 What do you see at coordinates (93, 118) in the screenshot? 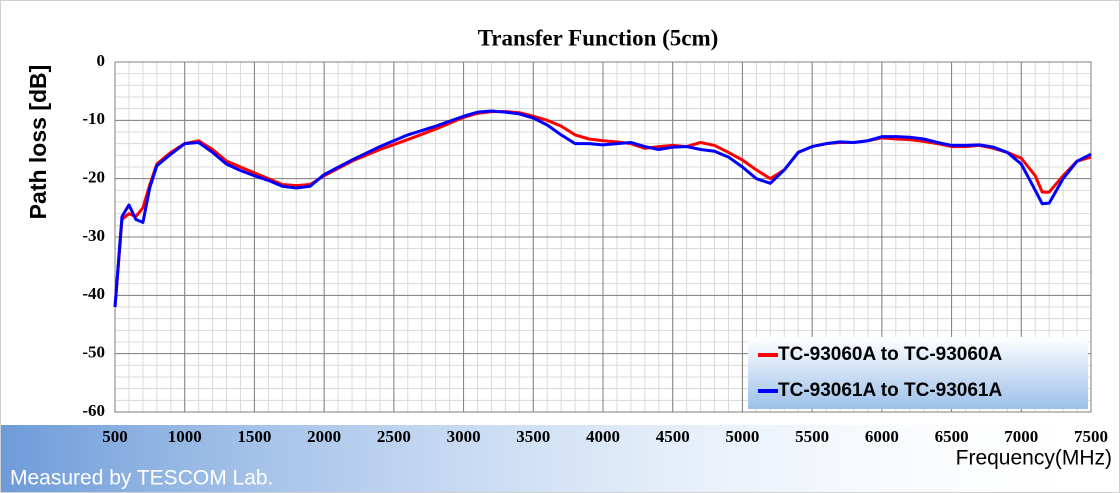
I see `y-tick-label: -10` at bounding box center [93, 118].